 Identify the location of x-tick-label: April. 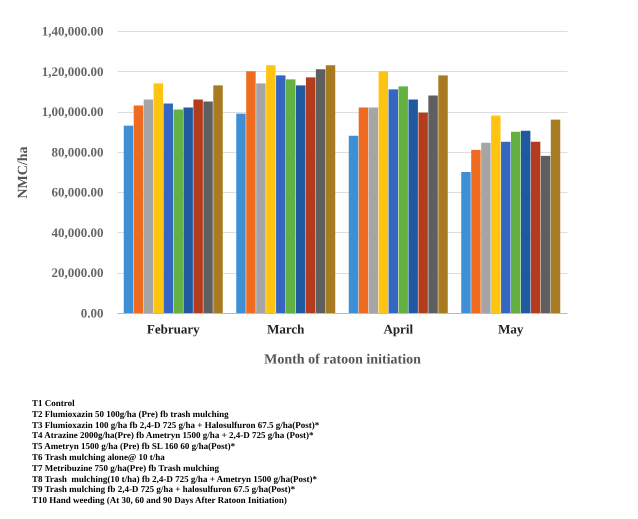
(398, 329).